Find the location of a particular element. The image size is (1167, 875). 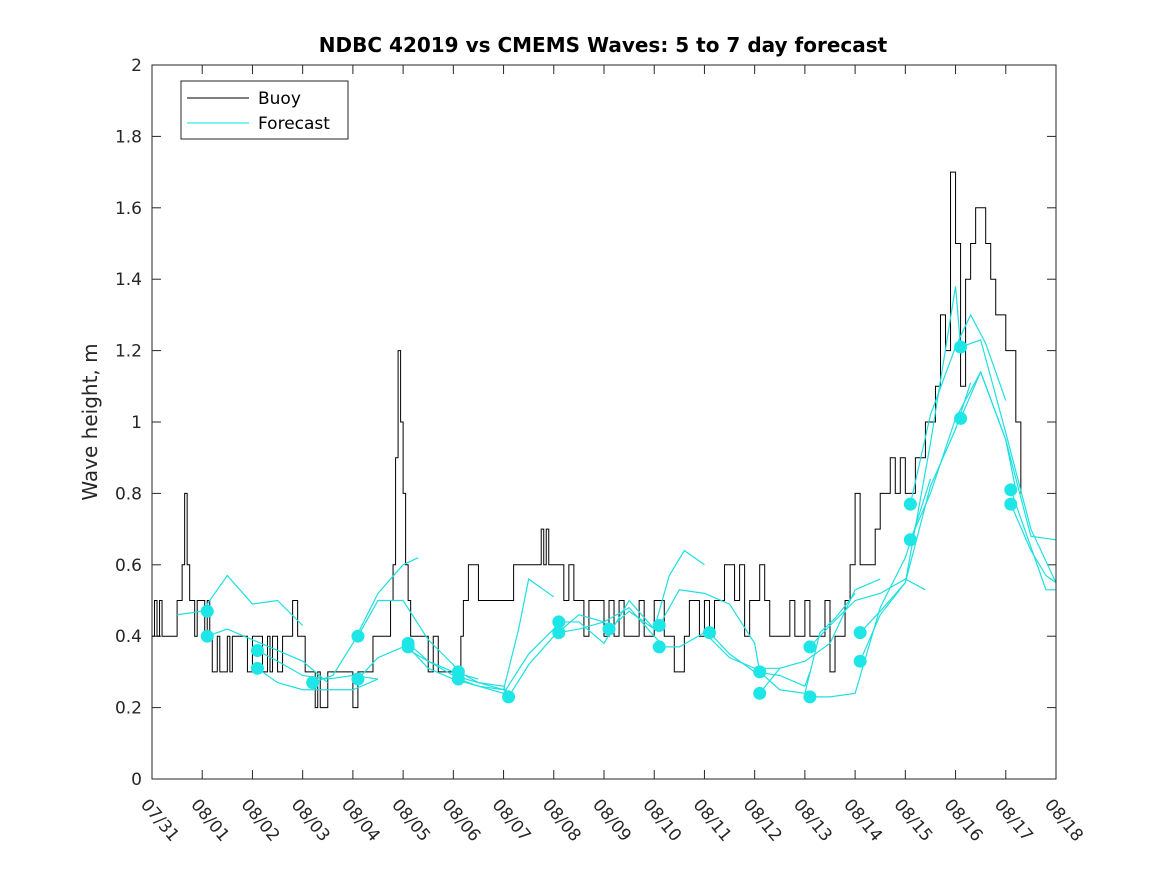

x-tick-label-16: 08/16 is located at coordinates (963, 820).